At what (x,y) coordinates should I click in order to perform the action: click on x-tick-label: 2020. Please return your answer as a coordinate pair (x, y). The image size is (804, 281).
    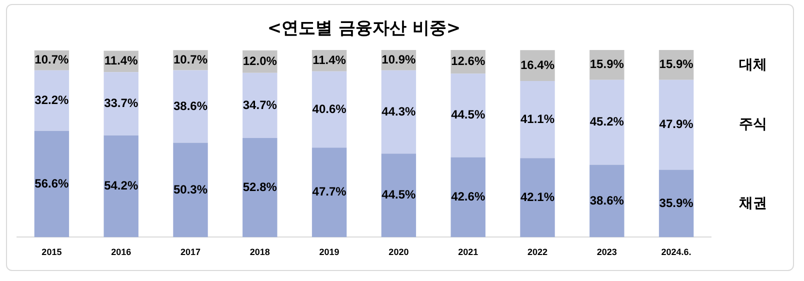
    Looking at the image, I should click on (398, 252).